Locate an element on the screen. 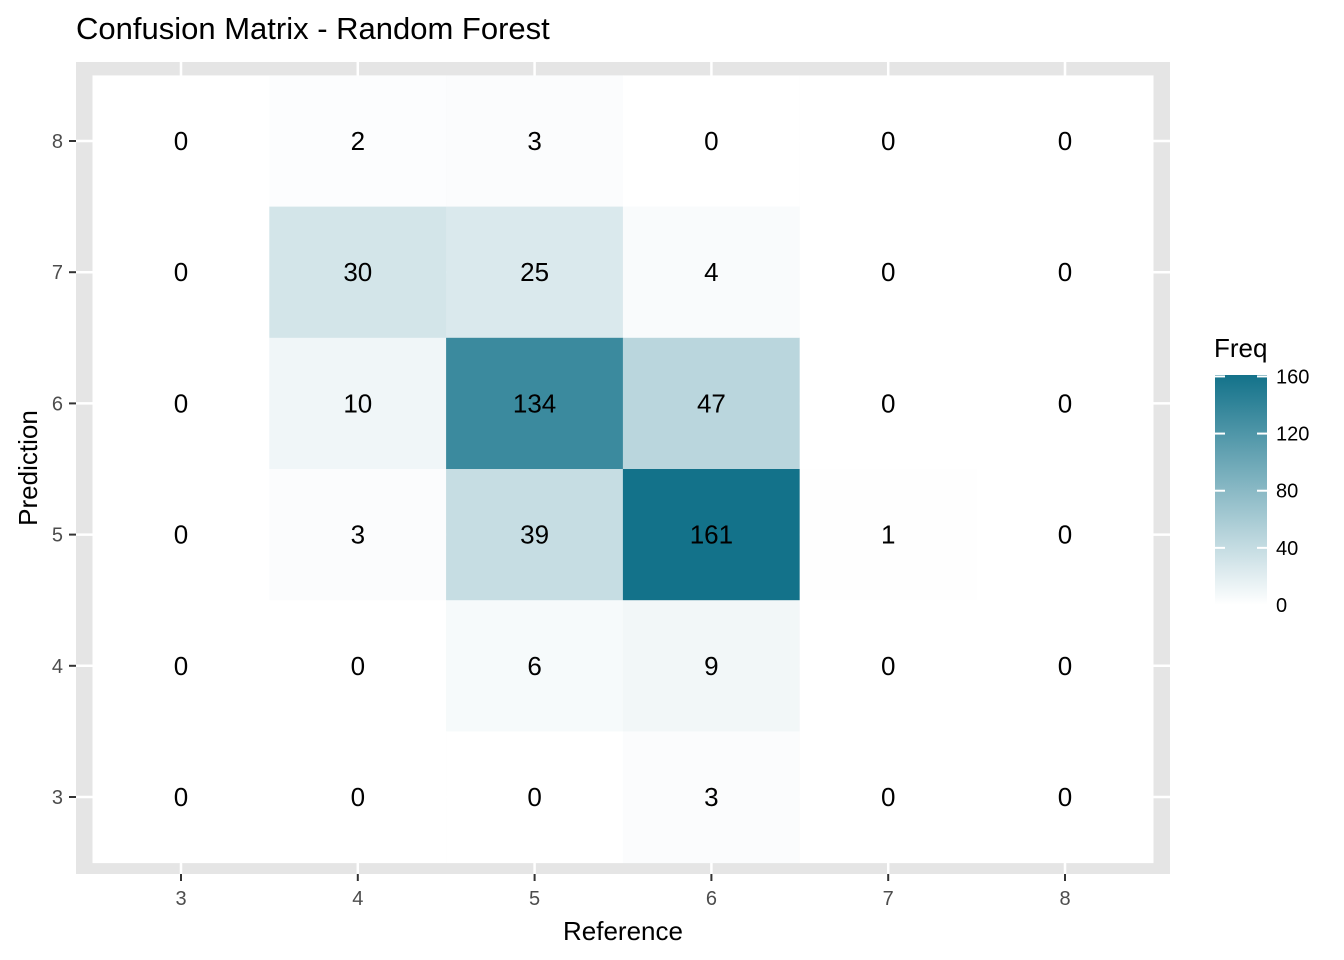 Image resolution: width=1344 pixels, height=960 pixels. chart-title: Confusion Matrix - Random Forest is located at coordinates (313, 28).